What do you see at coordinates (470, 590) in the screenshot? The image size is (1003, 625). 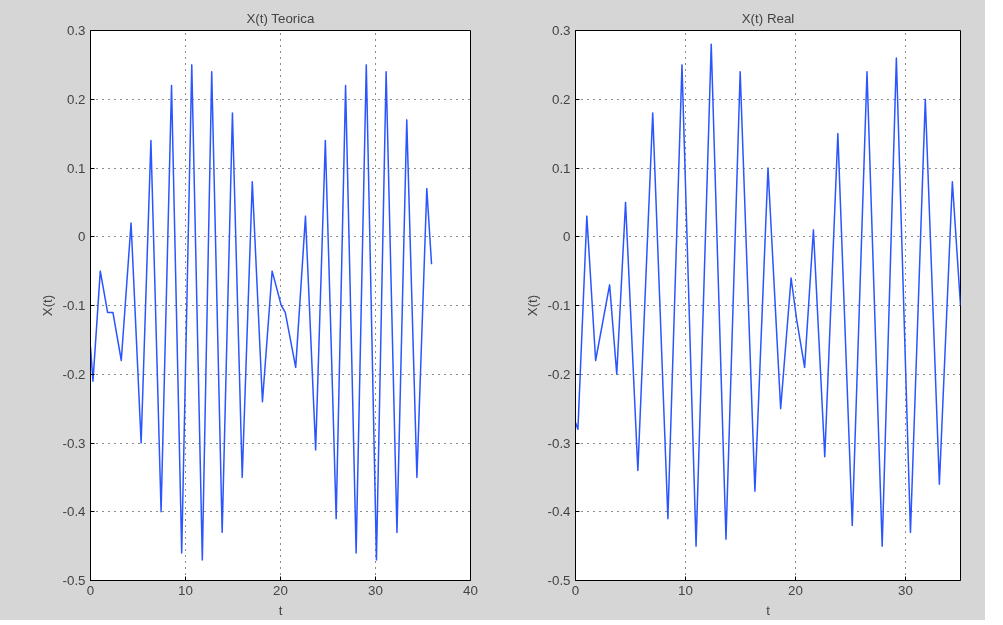 I see `x-tick-label: 40` at bounding box center [470, 590].